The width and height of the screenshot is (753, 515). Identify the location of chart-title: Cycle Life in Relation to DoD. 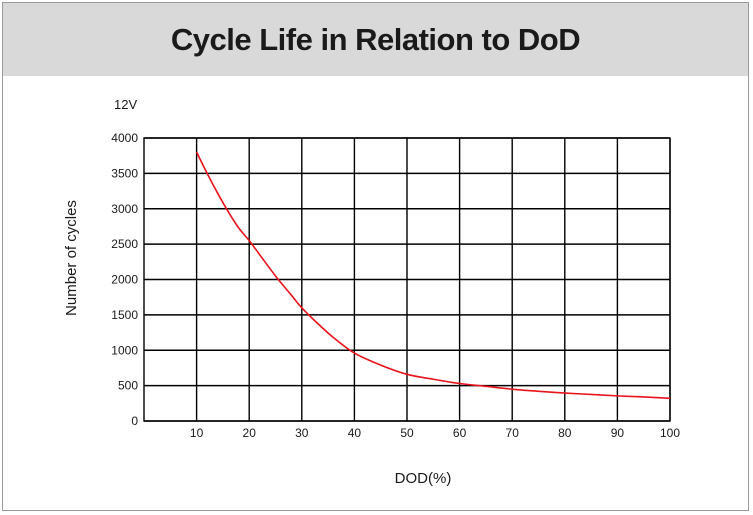
(375, 39).